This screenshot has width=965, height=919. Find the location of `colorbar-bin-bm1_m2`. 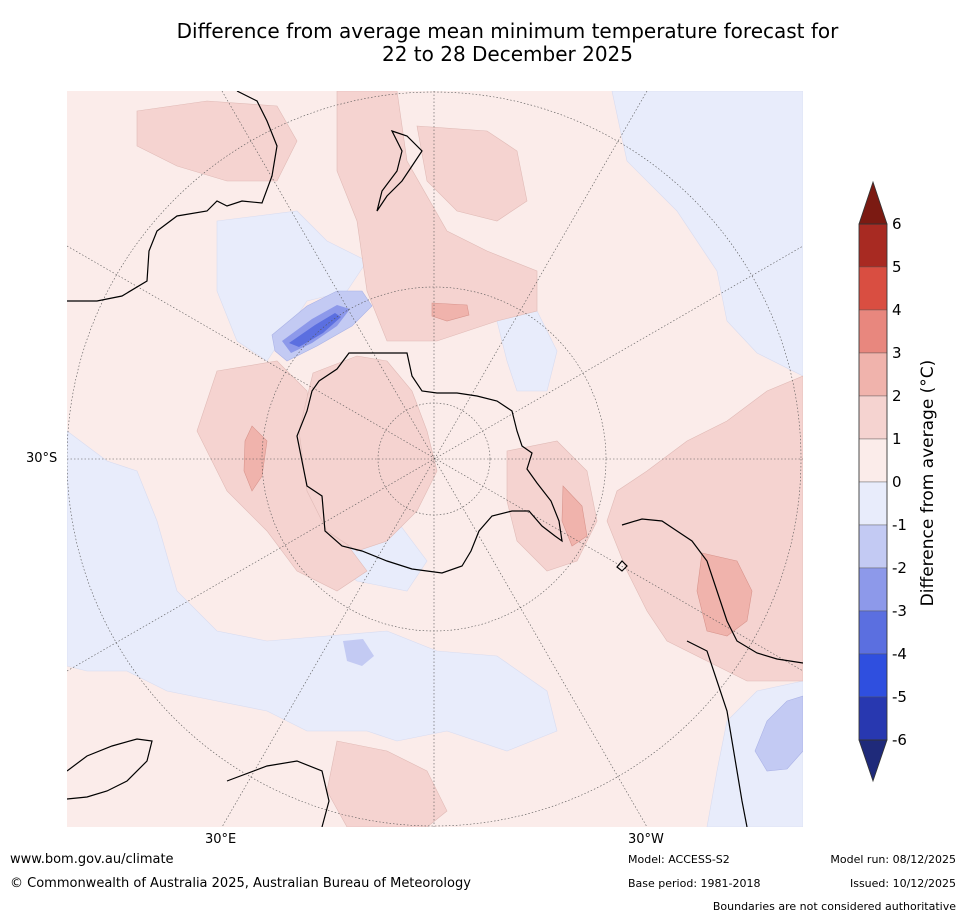

colorbar-bin-bm1_m2 is located at coordinates (873, 546).